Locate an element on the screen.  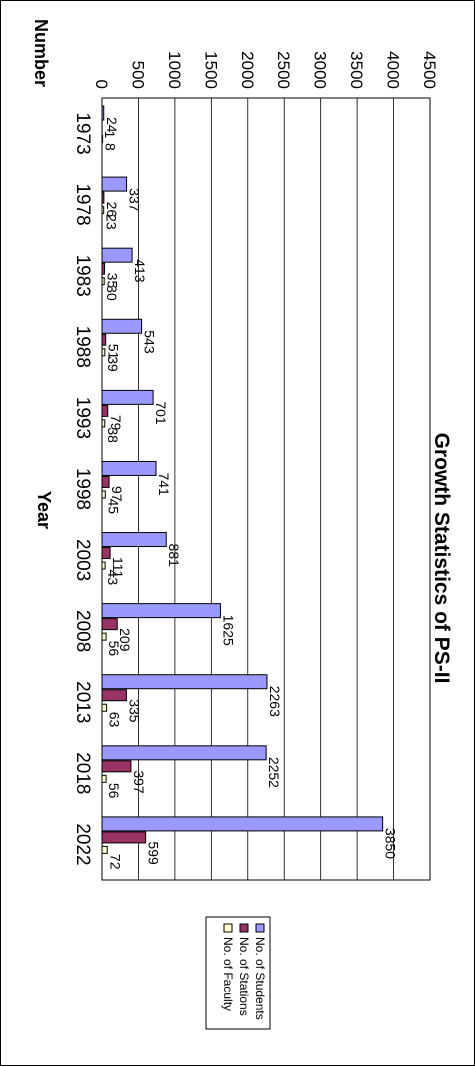
data-label: 413 is located at coordinates (140, 271).